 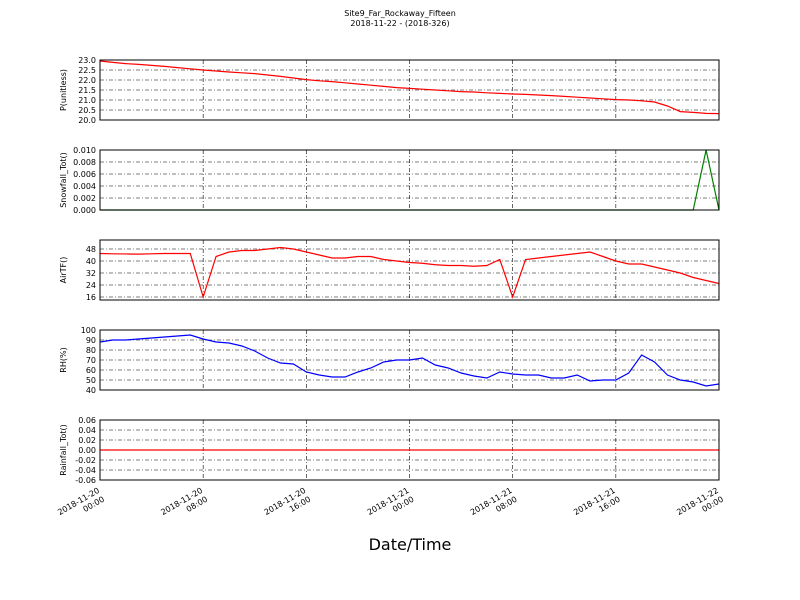 I want to click on x-axis-label: Date/Time, so click(x=410, y=544).